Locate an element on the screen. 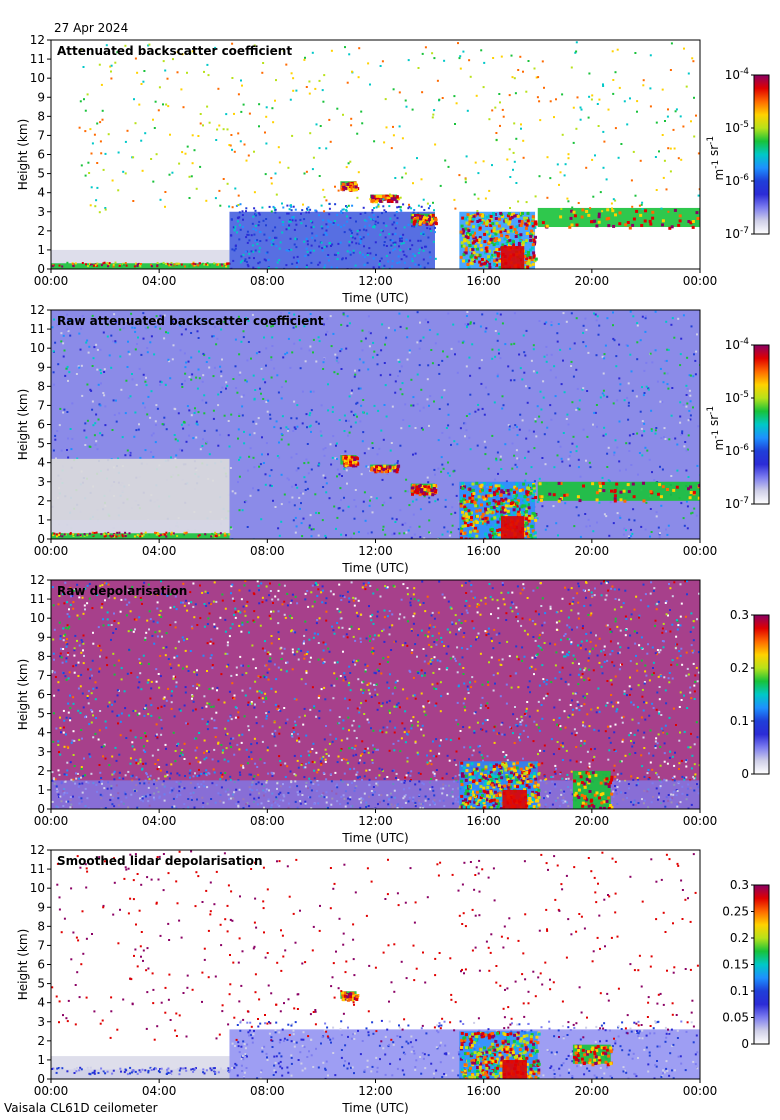 This screenshot has height=1120, width=780. date-label: 27 Apr 2024 is located at coordinates (91, 28).